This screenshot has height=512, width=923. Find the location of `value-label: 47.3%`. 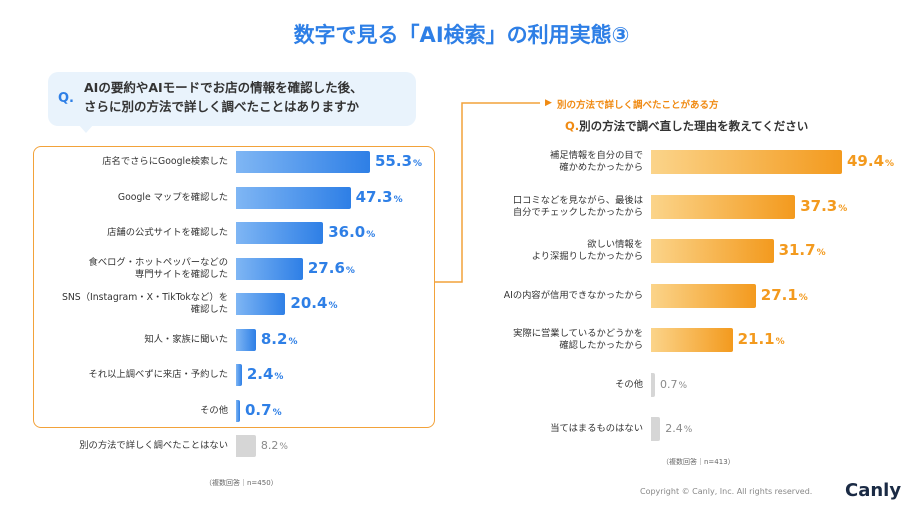

value-label: 47.3% is located at coordinates (379, 197).